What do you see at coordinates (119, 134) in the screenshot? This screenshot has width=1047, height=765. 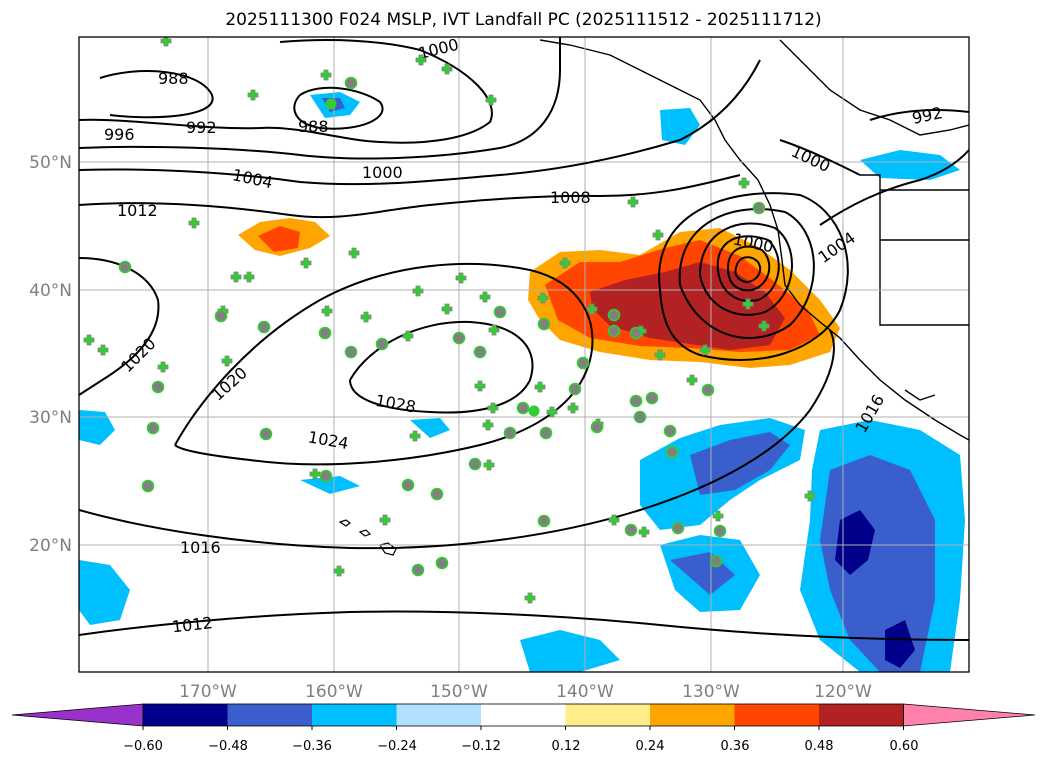 I see `isobar-label: 996` at bounding box center [119, 134].